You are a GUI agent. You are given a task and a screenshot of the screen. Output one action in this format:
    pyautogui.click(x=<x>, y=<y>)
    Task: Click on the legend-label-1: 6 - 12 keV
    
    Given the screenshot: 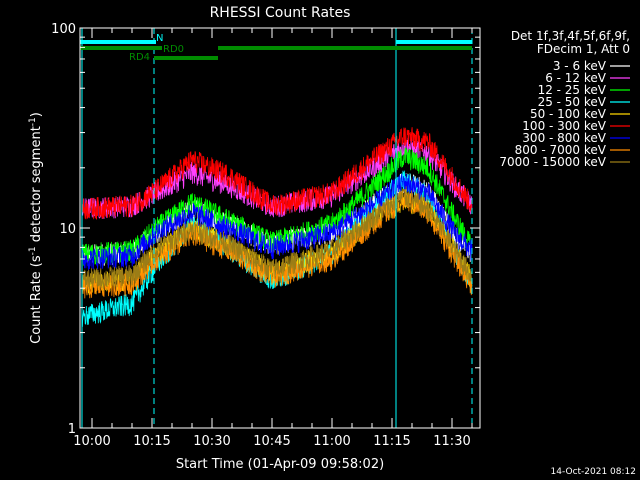 What is the action you would take?
    pyautogui.click(x=576, y=78)
    